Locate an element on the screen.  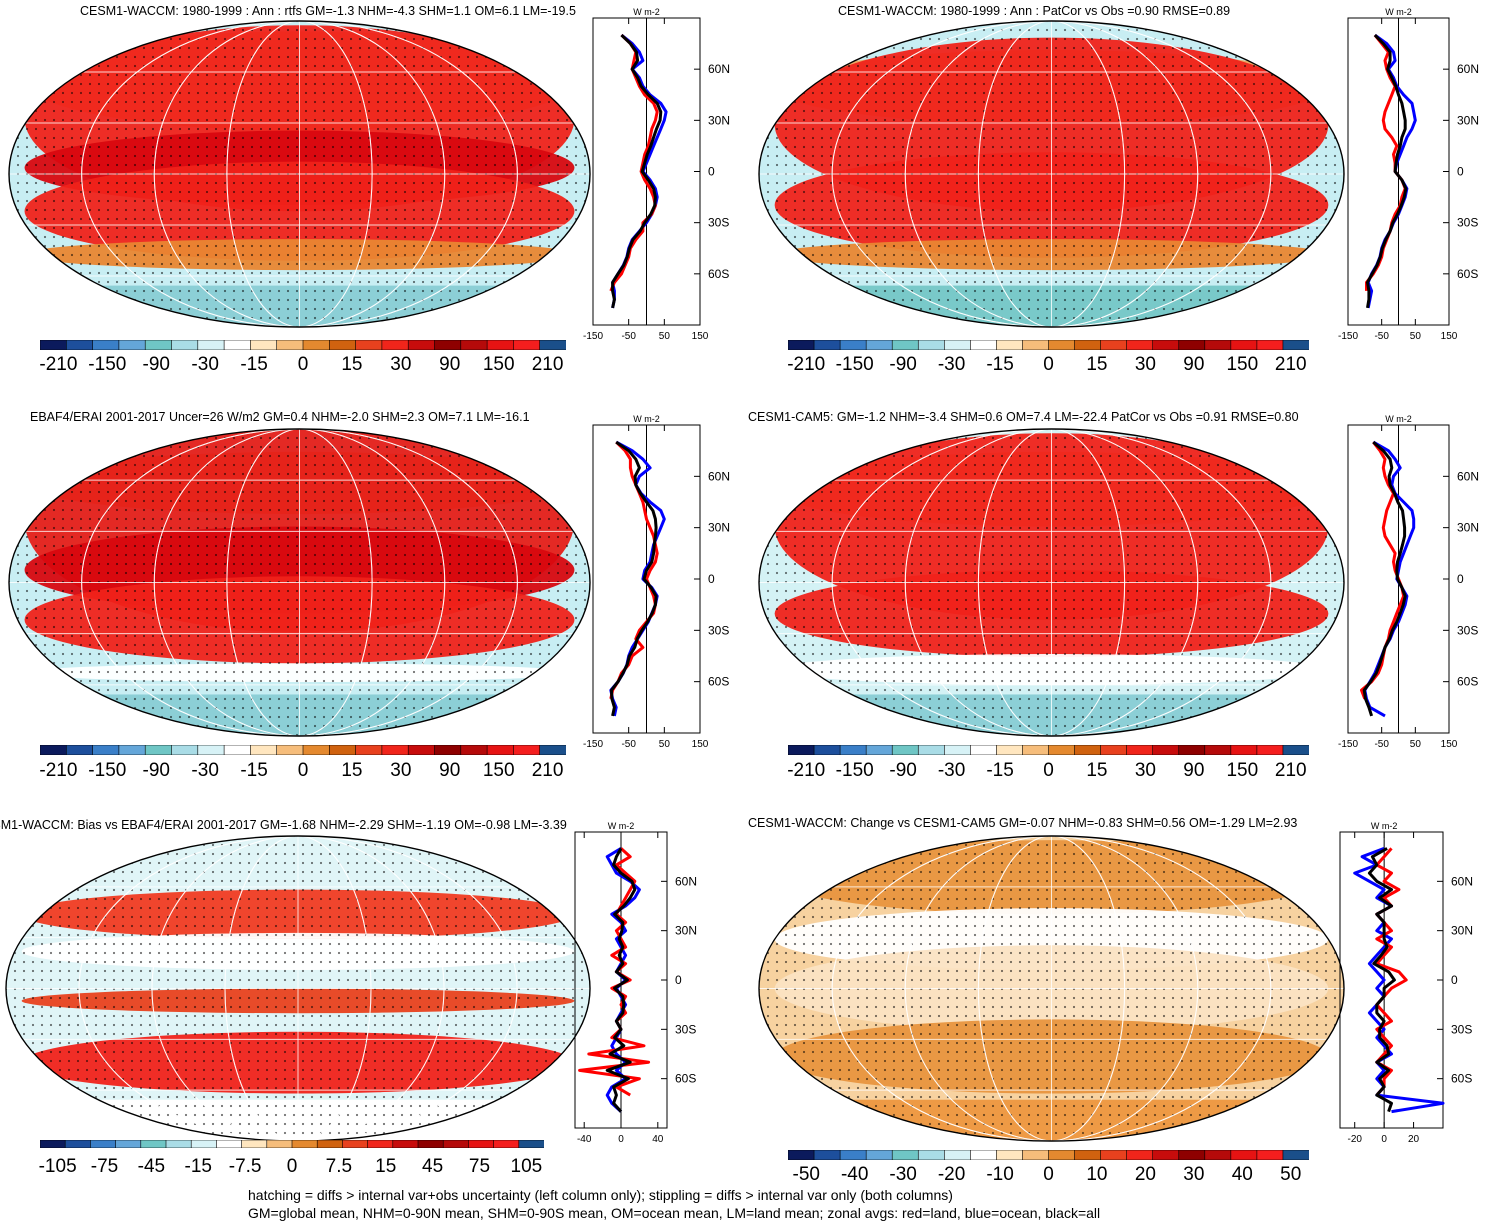
colorbar-tick-label: -10 is located at coordinates (1000, 1174).